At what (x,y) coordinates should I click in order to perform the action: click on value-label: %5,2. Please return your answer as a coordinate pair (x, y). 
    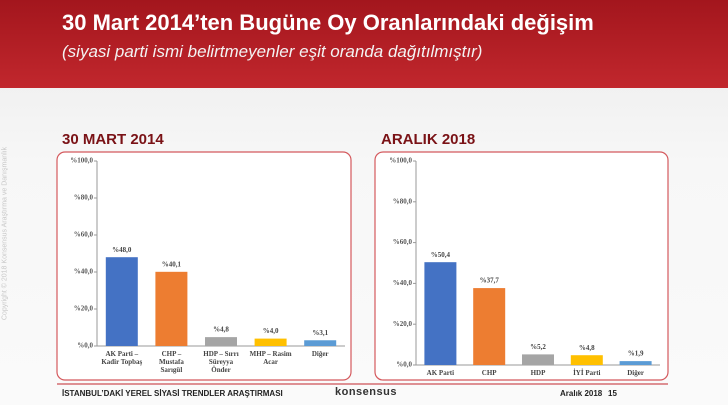
    Looking at the image, I should click on (538, 347).